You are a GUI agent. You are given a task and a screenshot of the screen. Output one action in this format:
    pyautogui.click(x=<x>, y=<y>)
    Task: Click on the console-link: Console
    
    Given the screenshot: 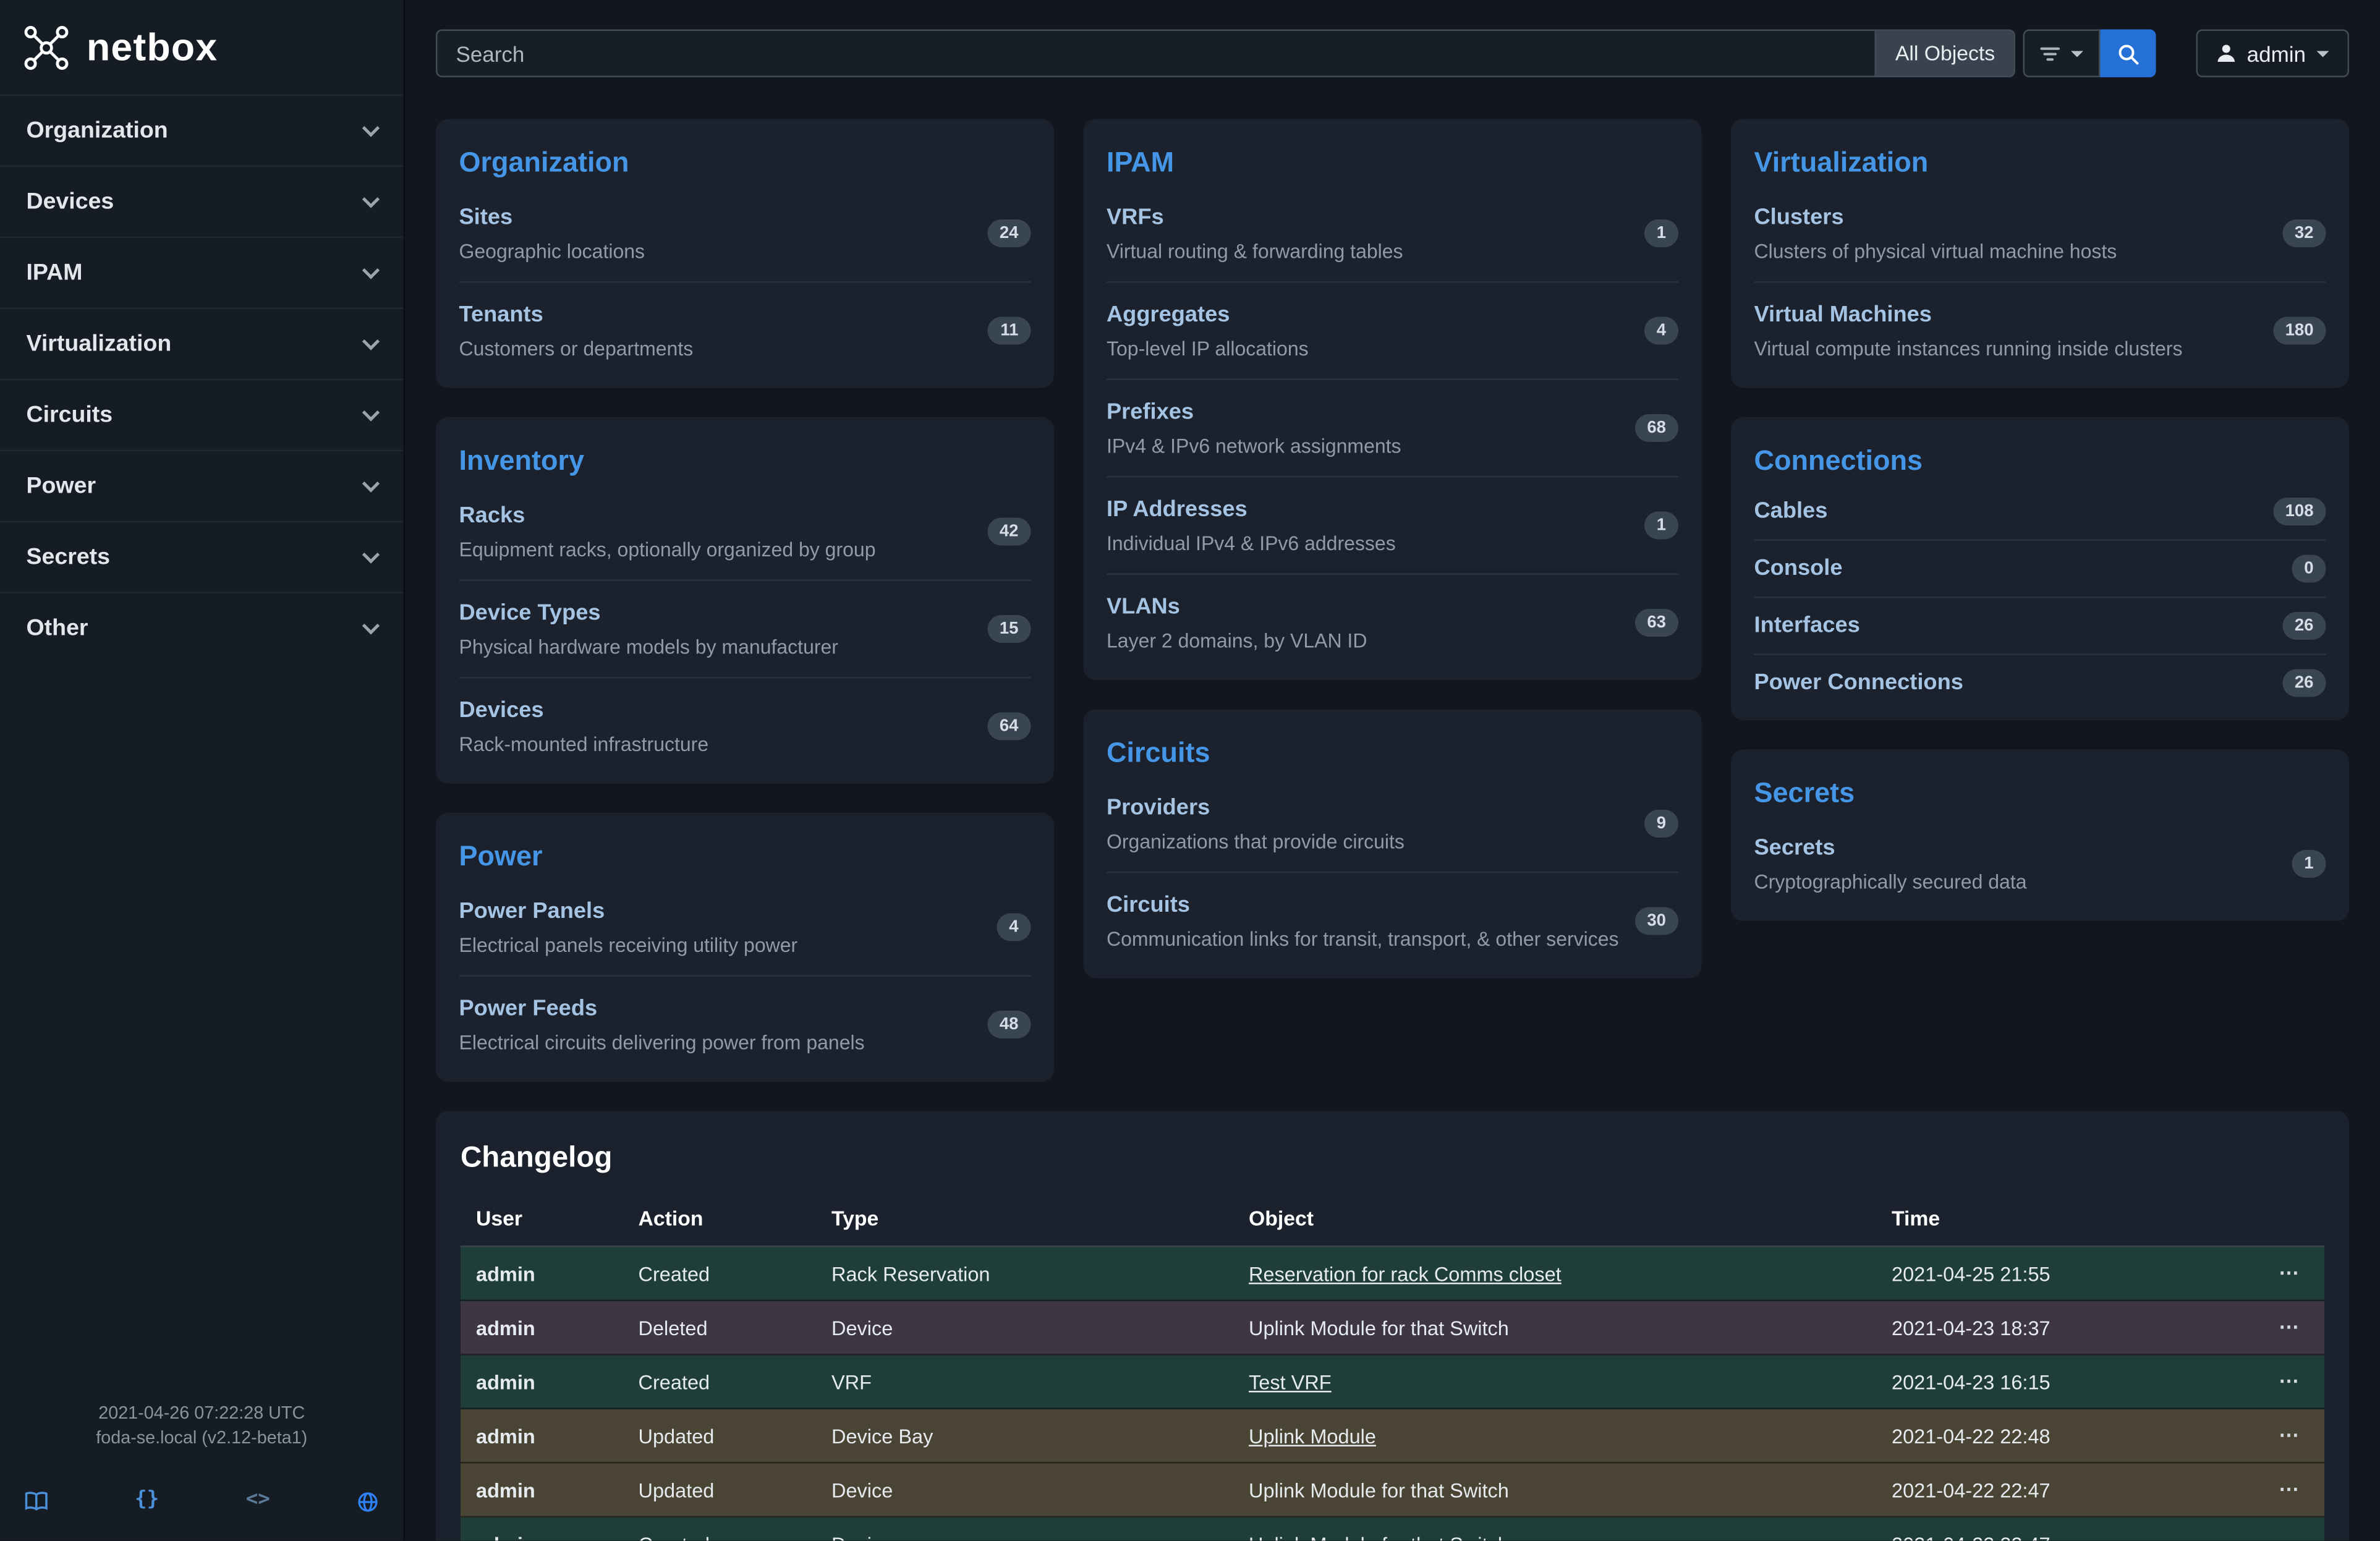 What is the action you would take?
    pyautogui.click(x=1798, y=568)
    